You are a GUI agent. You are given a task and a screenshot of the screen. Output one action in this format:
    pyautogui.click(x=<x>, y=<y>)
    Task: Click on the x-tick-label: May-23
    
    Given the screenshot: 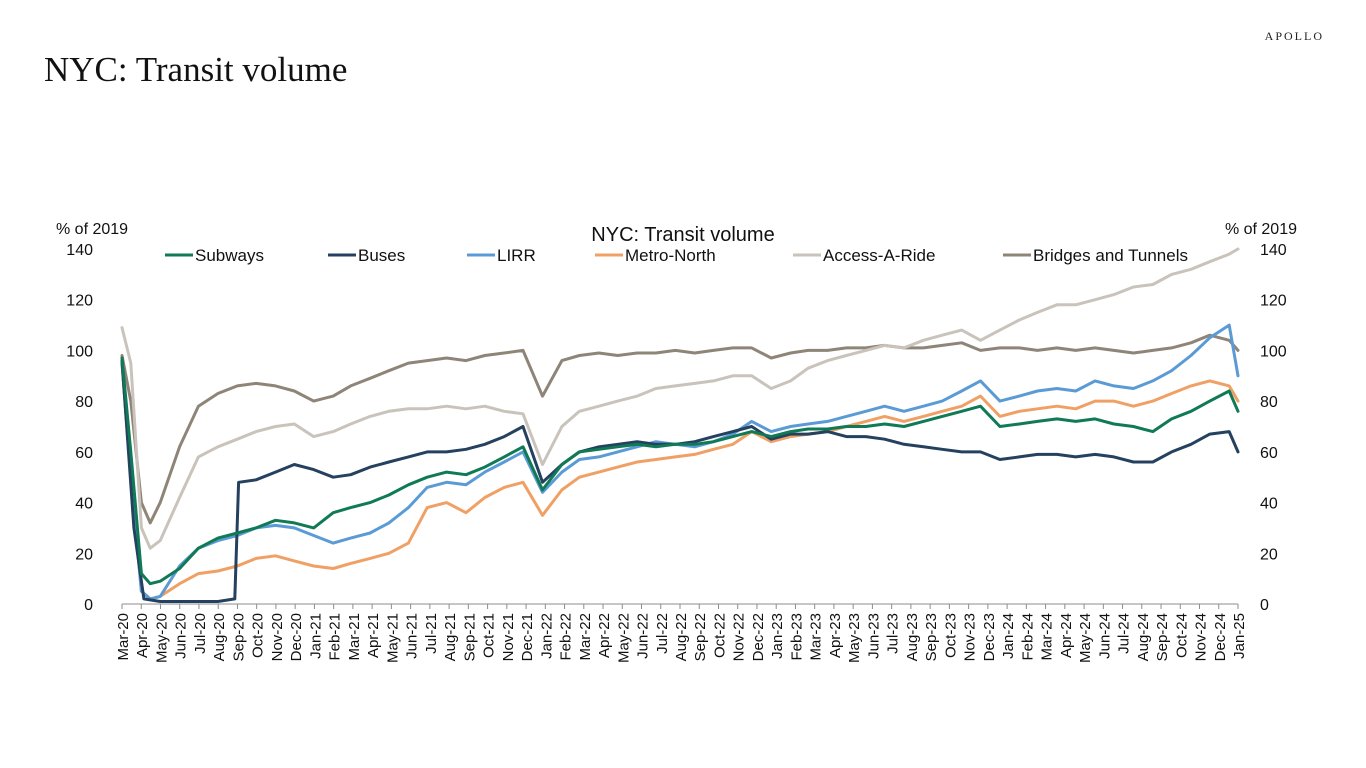 What is the action you would take?
    pyautogui.click(x=854, y=638)
    